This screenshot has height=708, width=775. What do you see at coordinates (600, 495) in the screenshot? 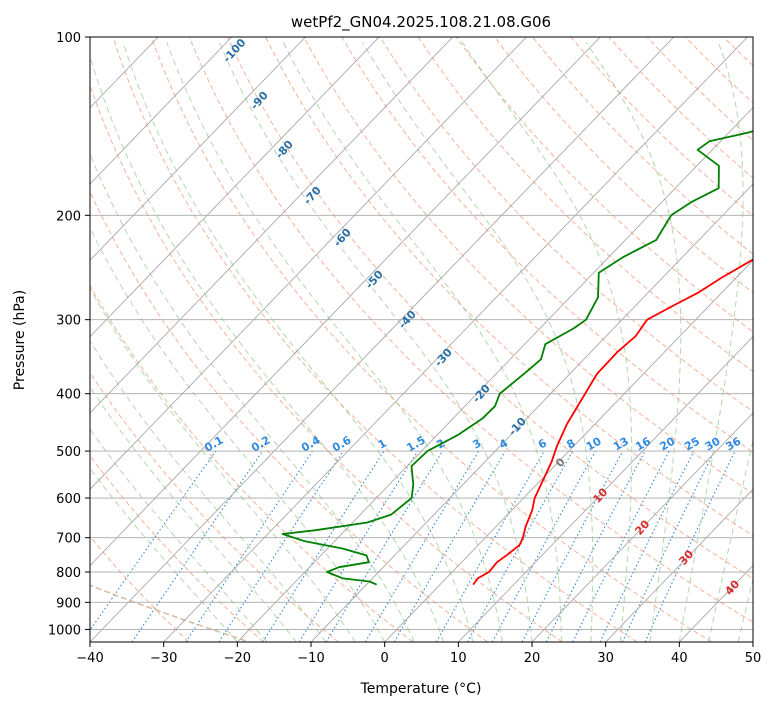
I see `moist-adiabat-label: 10` at bounding box center [600, 495].